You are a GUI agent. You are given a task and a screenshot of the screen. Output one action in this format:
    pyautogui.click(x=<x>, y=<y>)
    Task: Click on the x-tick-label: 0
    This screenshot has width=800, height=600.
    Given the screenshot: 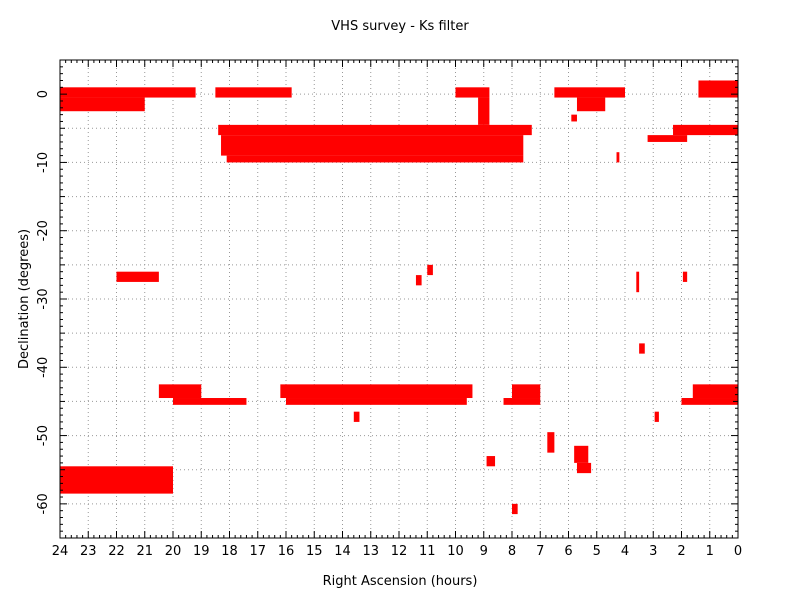 What is the action you would take?
    pyautogui.click(x=738, y=551)
    